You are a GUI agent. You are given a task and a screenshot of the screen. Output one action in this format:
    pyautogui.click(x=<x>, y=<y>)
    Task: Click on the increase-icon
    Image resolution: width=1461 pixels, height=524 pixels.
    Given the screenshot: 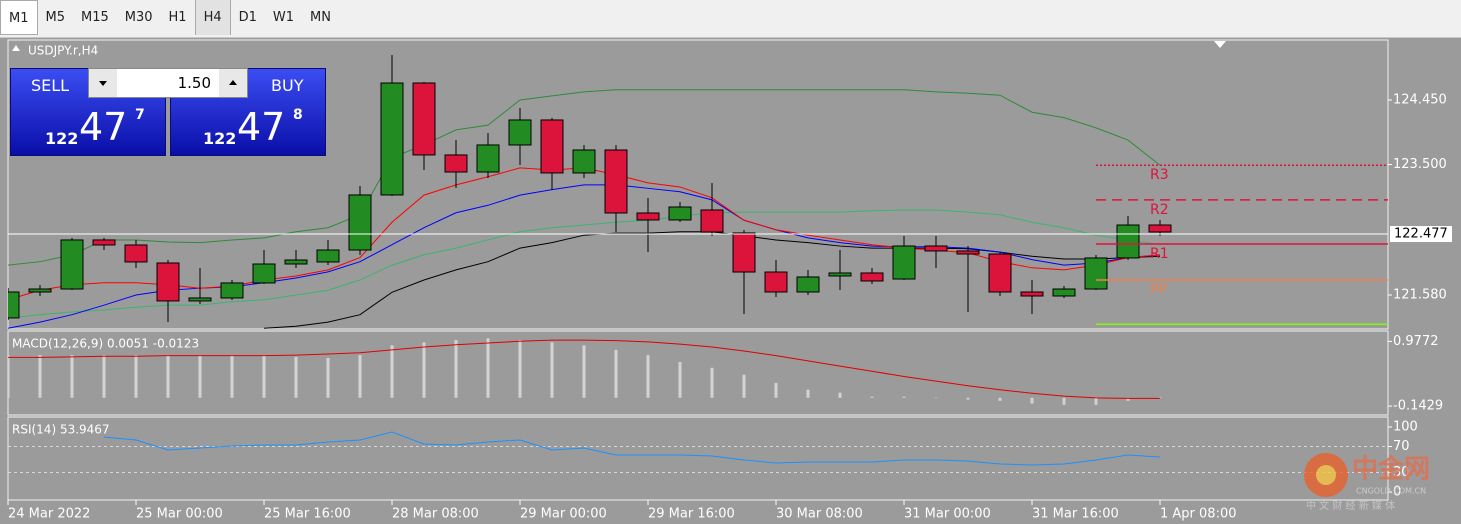 What is the action you would take?
    pyautogui.click(x=233, y=82)
    